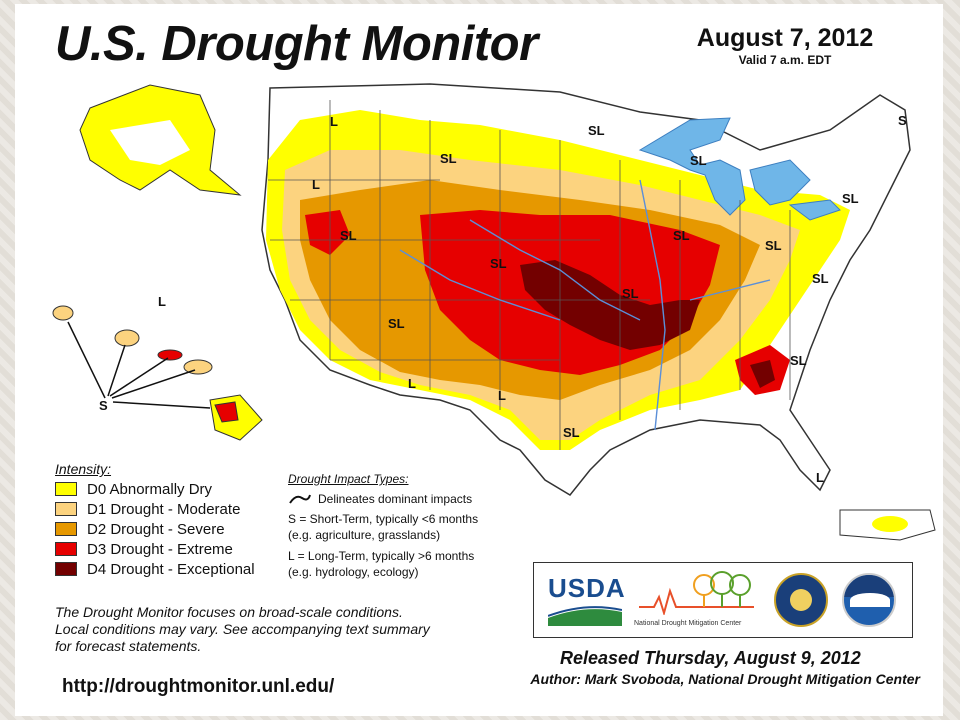  I want to click on ndmc-logo: National Drought Mitigation Center, so click(696, 601).